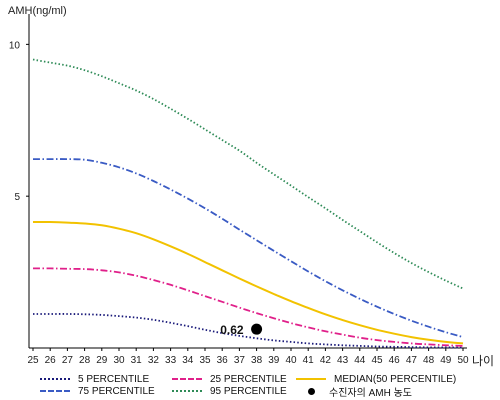 This screenshot has width=500, height=400. Describe the element at coordinates (343, 360) in the screenshot. I see `x-tick-label: 43` at that location.